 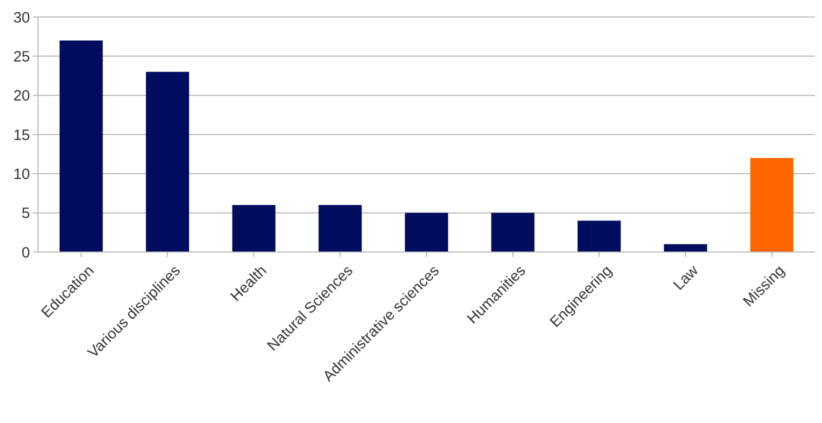 I want to click on y-tick-label: 25, so click(x=21, y=57).